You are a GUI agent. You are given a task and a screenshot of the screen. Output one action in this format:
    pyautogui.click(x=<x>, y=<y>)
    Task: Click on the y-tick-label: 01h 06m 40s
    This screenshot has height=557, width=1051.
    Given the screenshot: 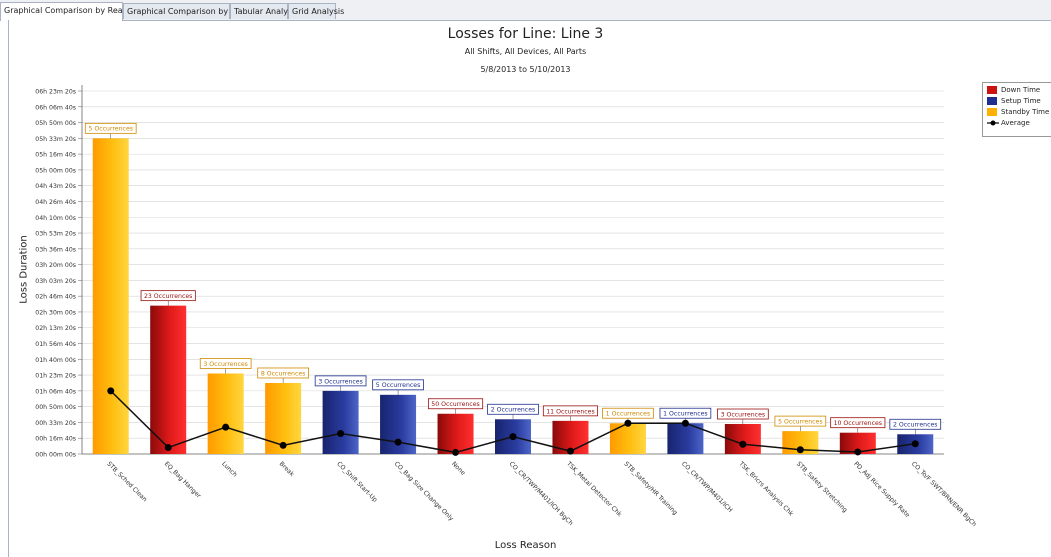 What is the action you would take?
    pyautogui.click(x=55, y=391)
    